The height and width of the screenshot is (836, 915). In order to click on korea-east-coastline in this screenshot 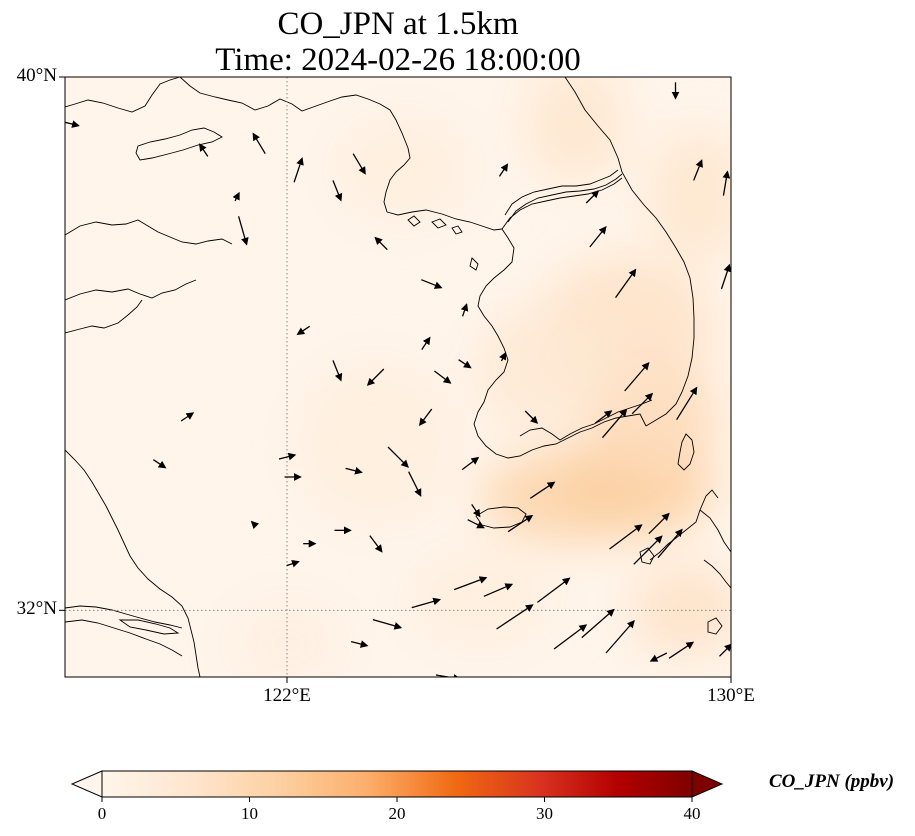, I will do `click(629, 252)`.